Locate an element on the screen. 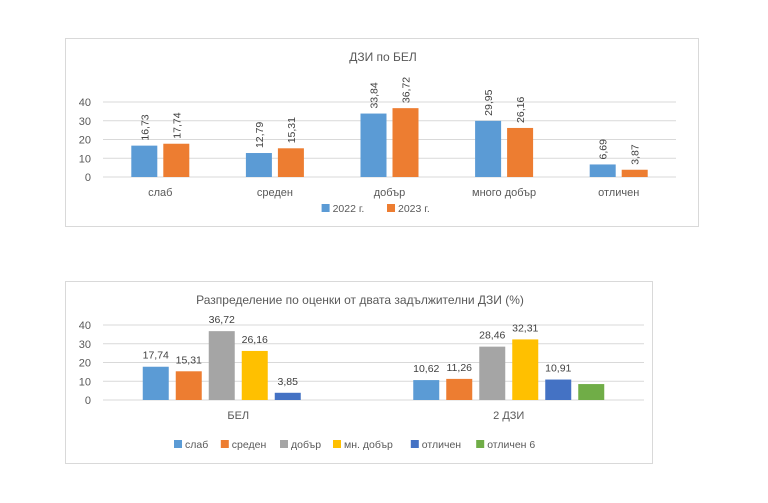  x-category-label: 2 ДЗИ is located at coordinates (508, 416).